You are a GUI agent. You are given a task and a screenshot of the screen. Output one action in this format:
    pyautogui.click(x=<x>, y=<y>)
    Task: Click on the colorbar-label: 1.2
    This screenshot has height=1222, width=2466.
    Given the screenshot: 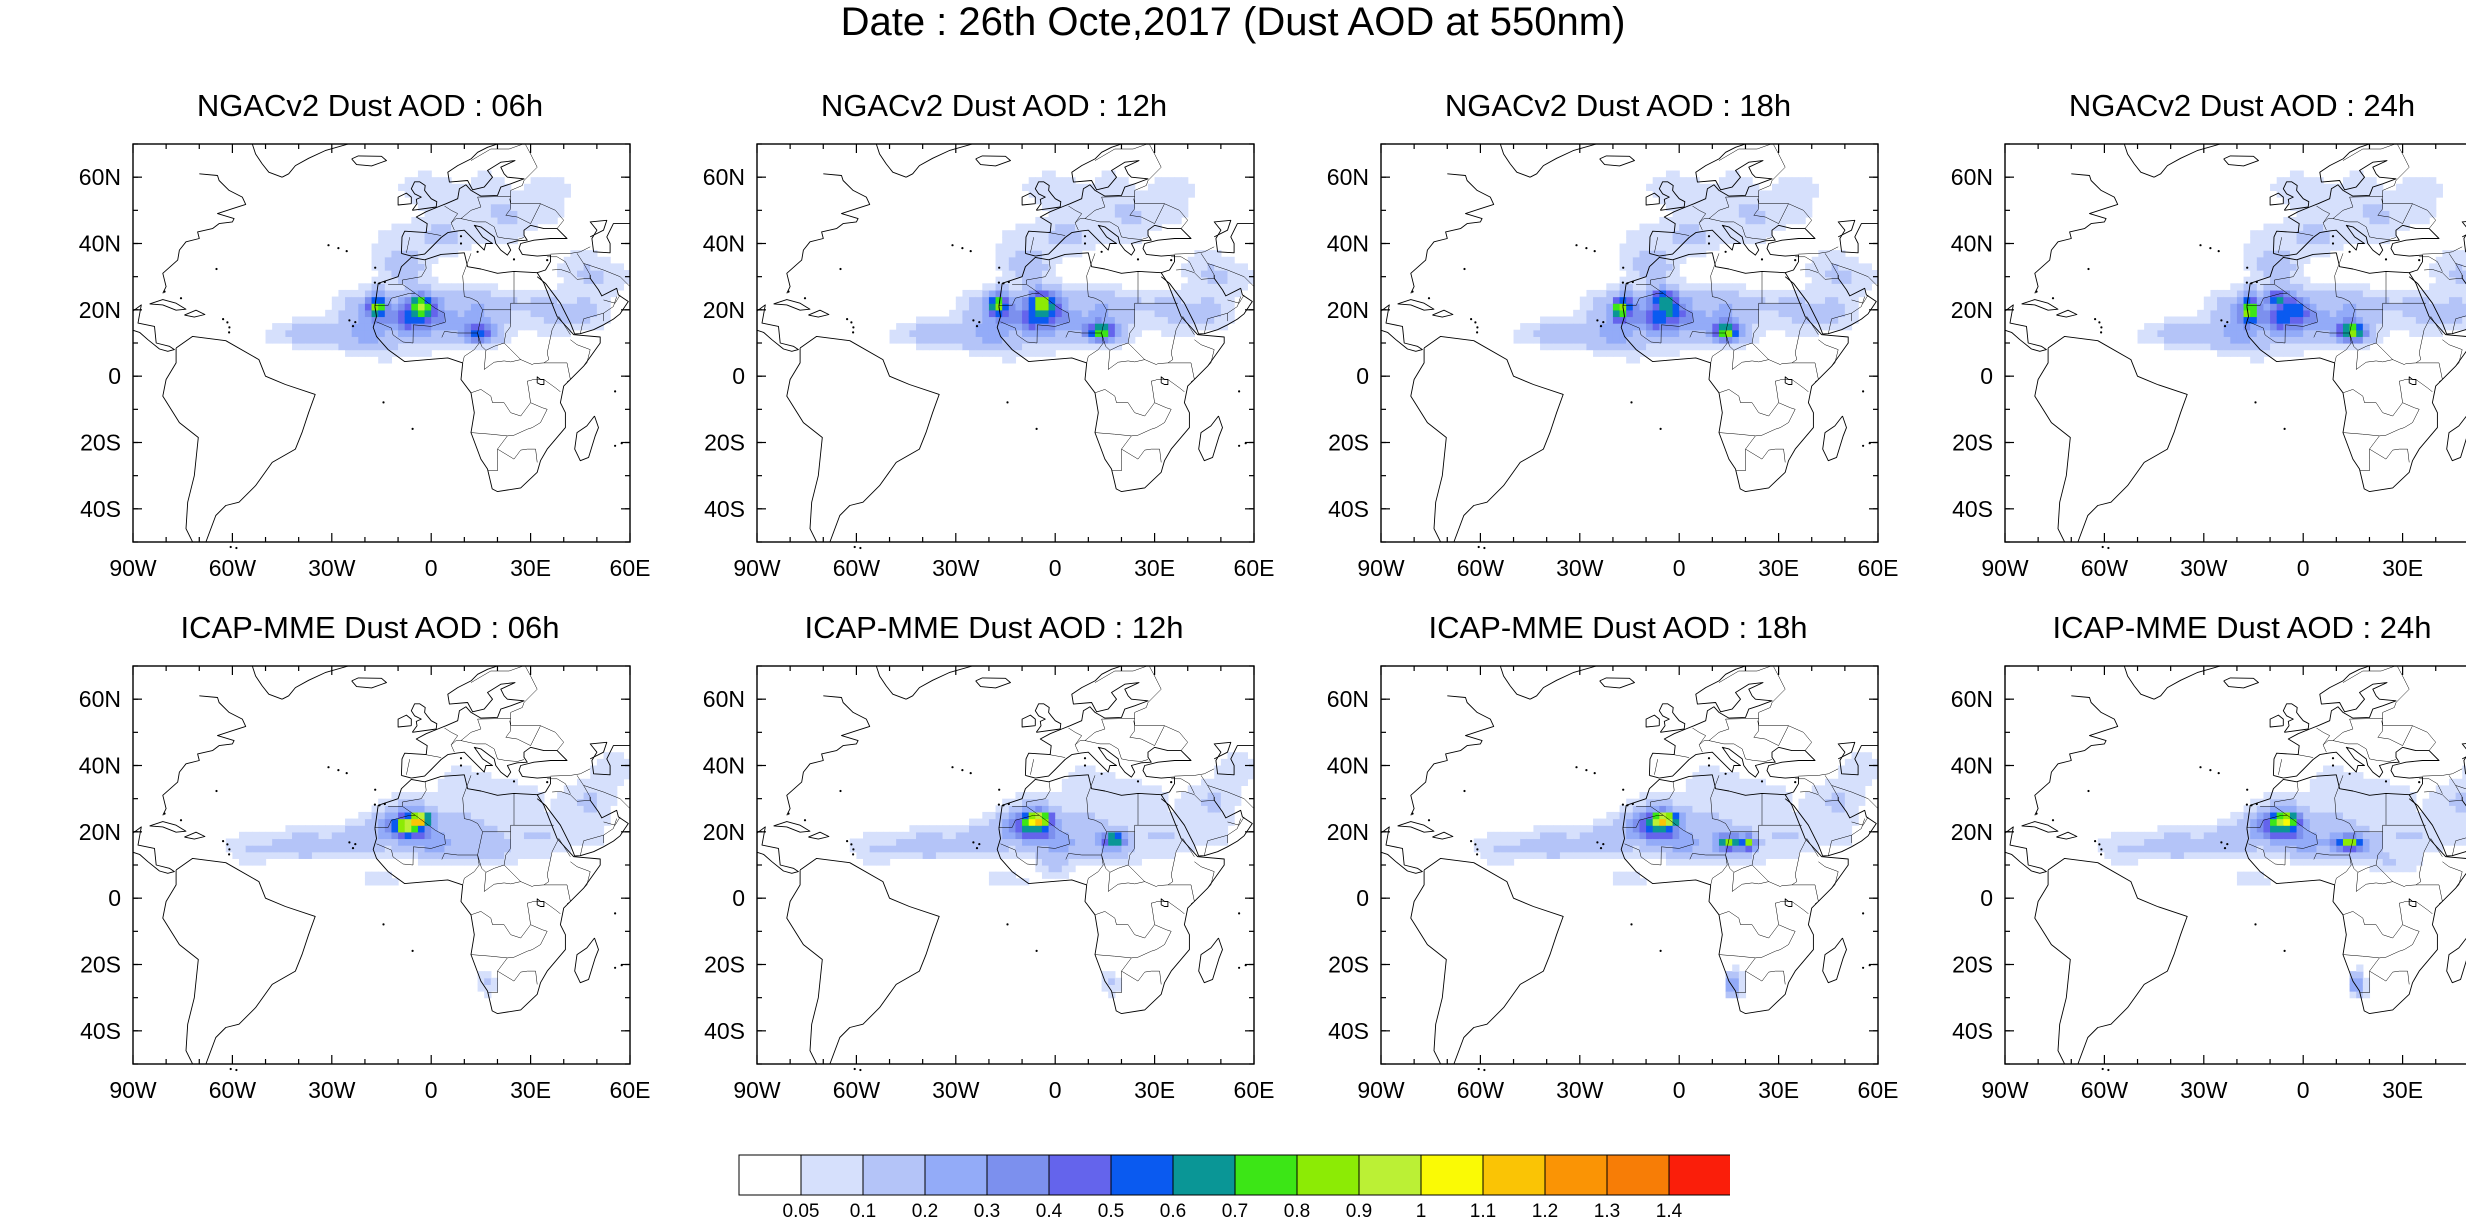 What is the action you would take?
    pyautogui.click(x=1545, y=1212)
    